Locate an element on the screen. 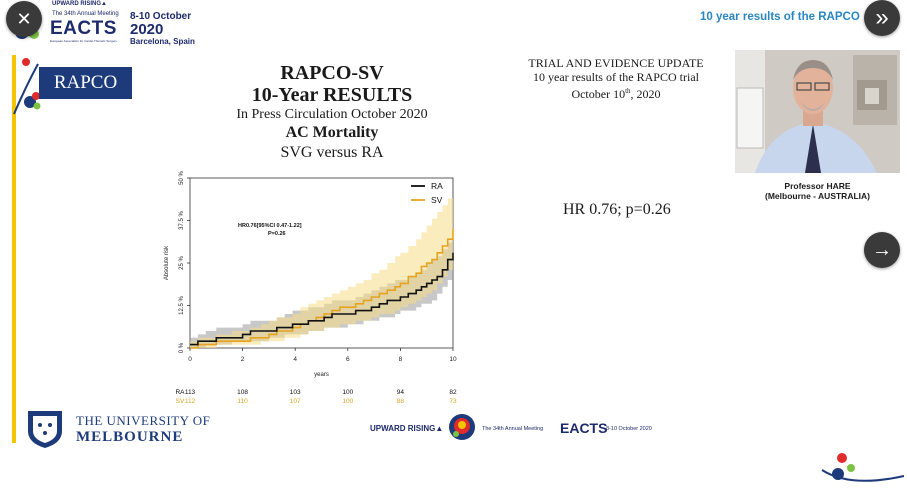 The image size is (907, 491). header-tagline: UPWARD RISING▲ is located at coordinates (79, 4).